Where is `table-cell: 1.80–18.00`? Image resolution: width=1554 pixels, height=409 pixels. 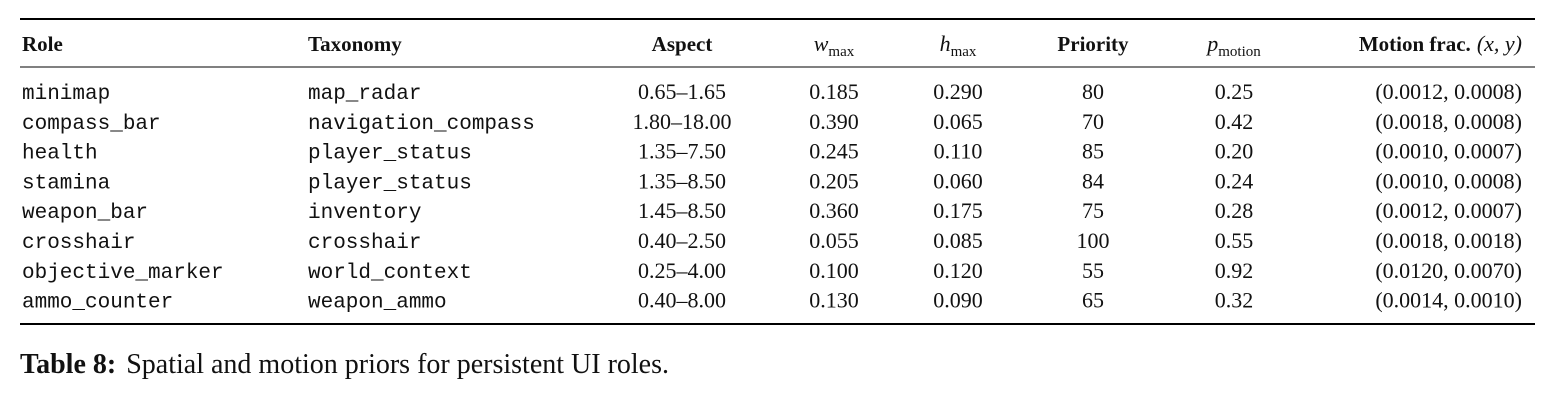 table-cell: 1.80–18.00 is located at coordinates (682, 121).